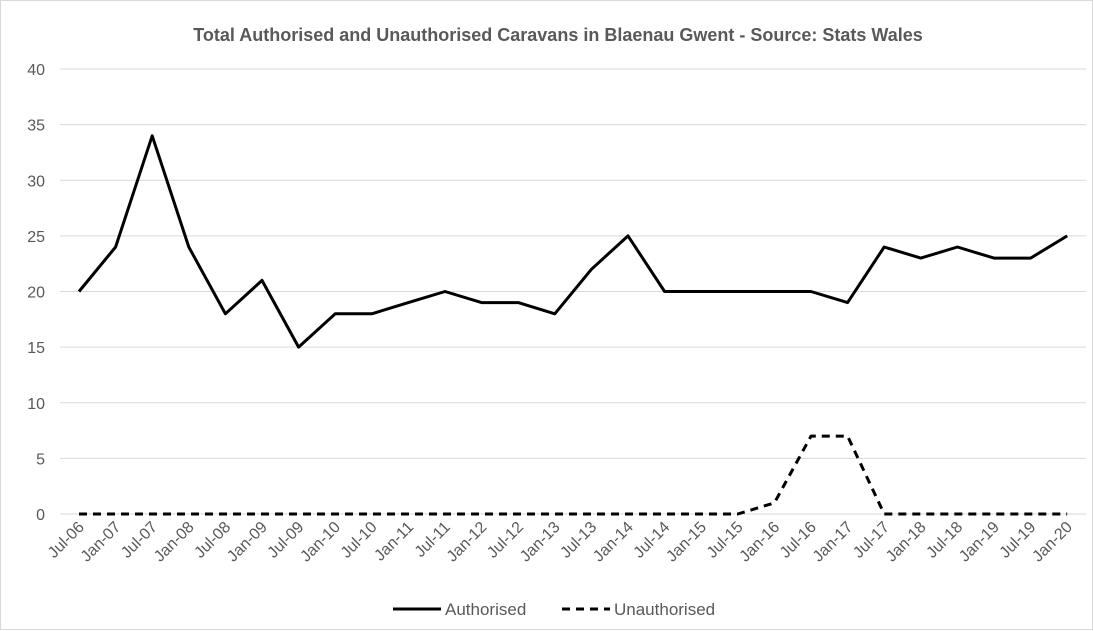 The image size is (1093, 631). What do you see at coordinates (394, 542) in the screenshot?
I see `x-tick-label: Jan-11` at bounding box center [394, 542].